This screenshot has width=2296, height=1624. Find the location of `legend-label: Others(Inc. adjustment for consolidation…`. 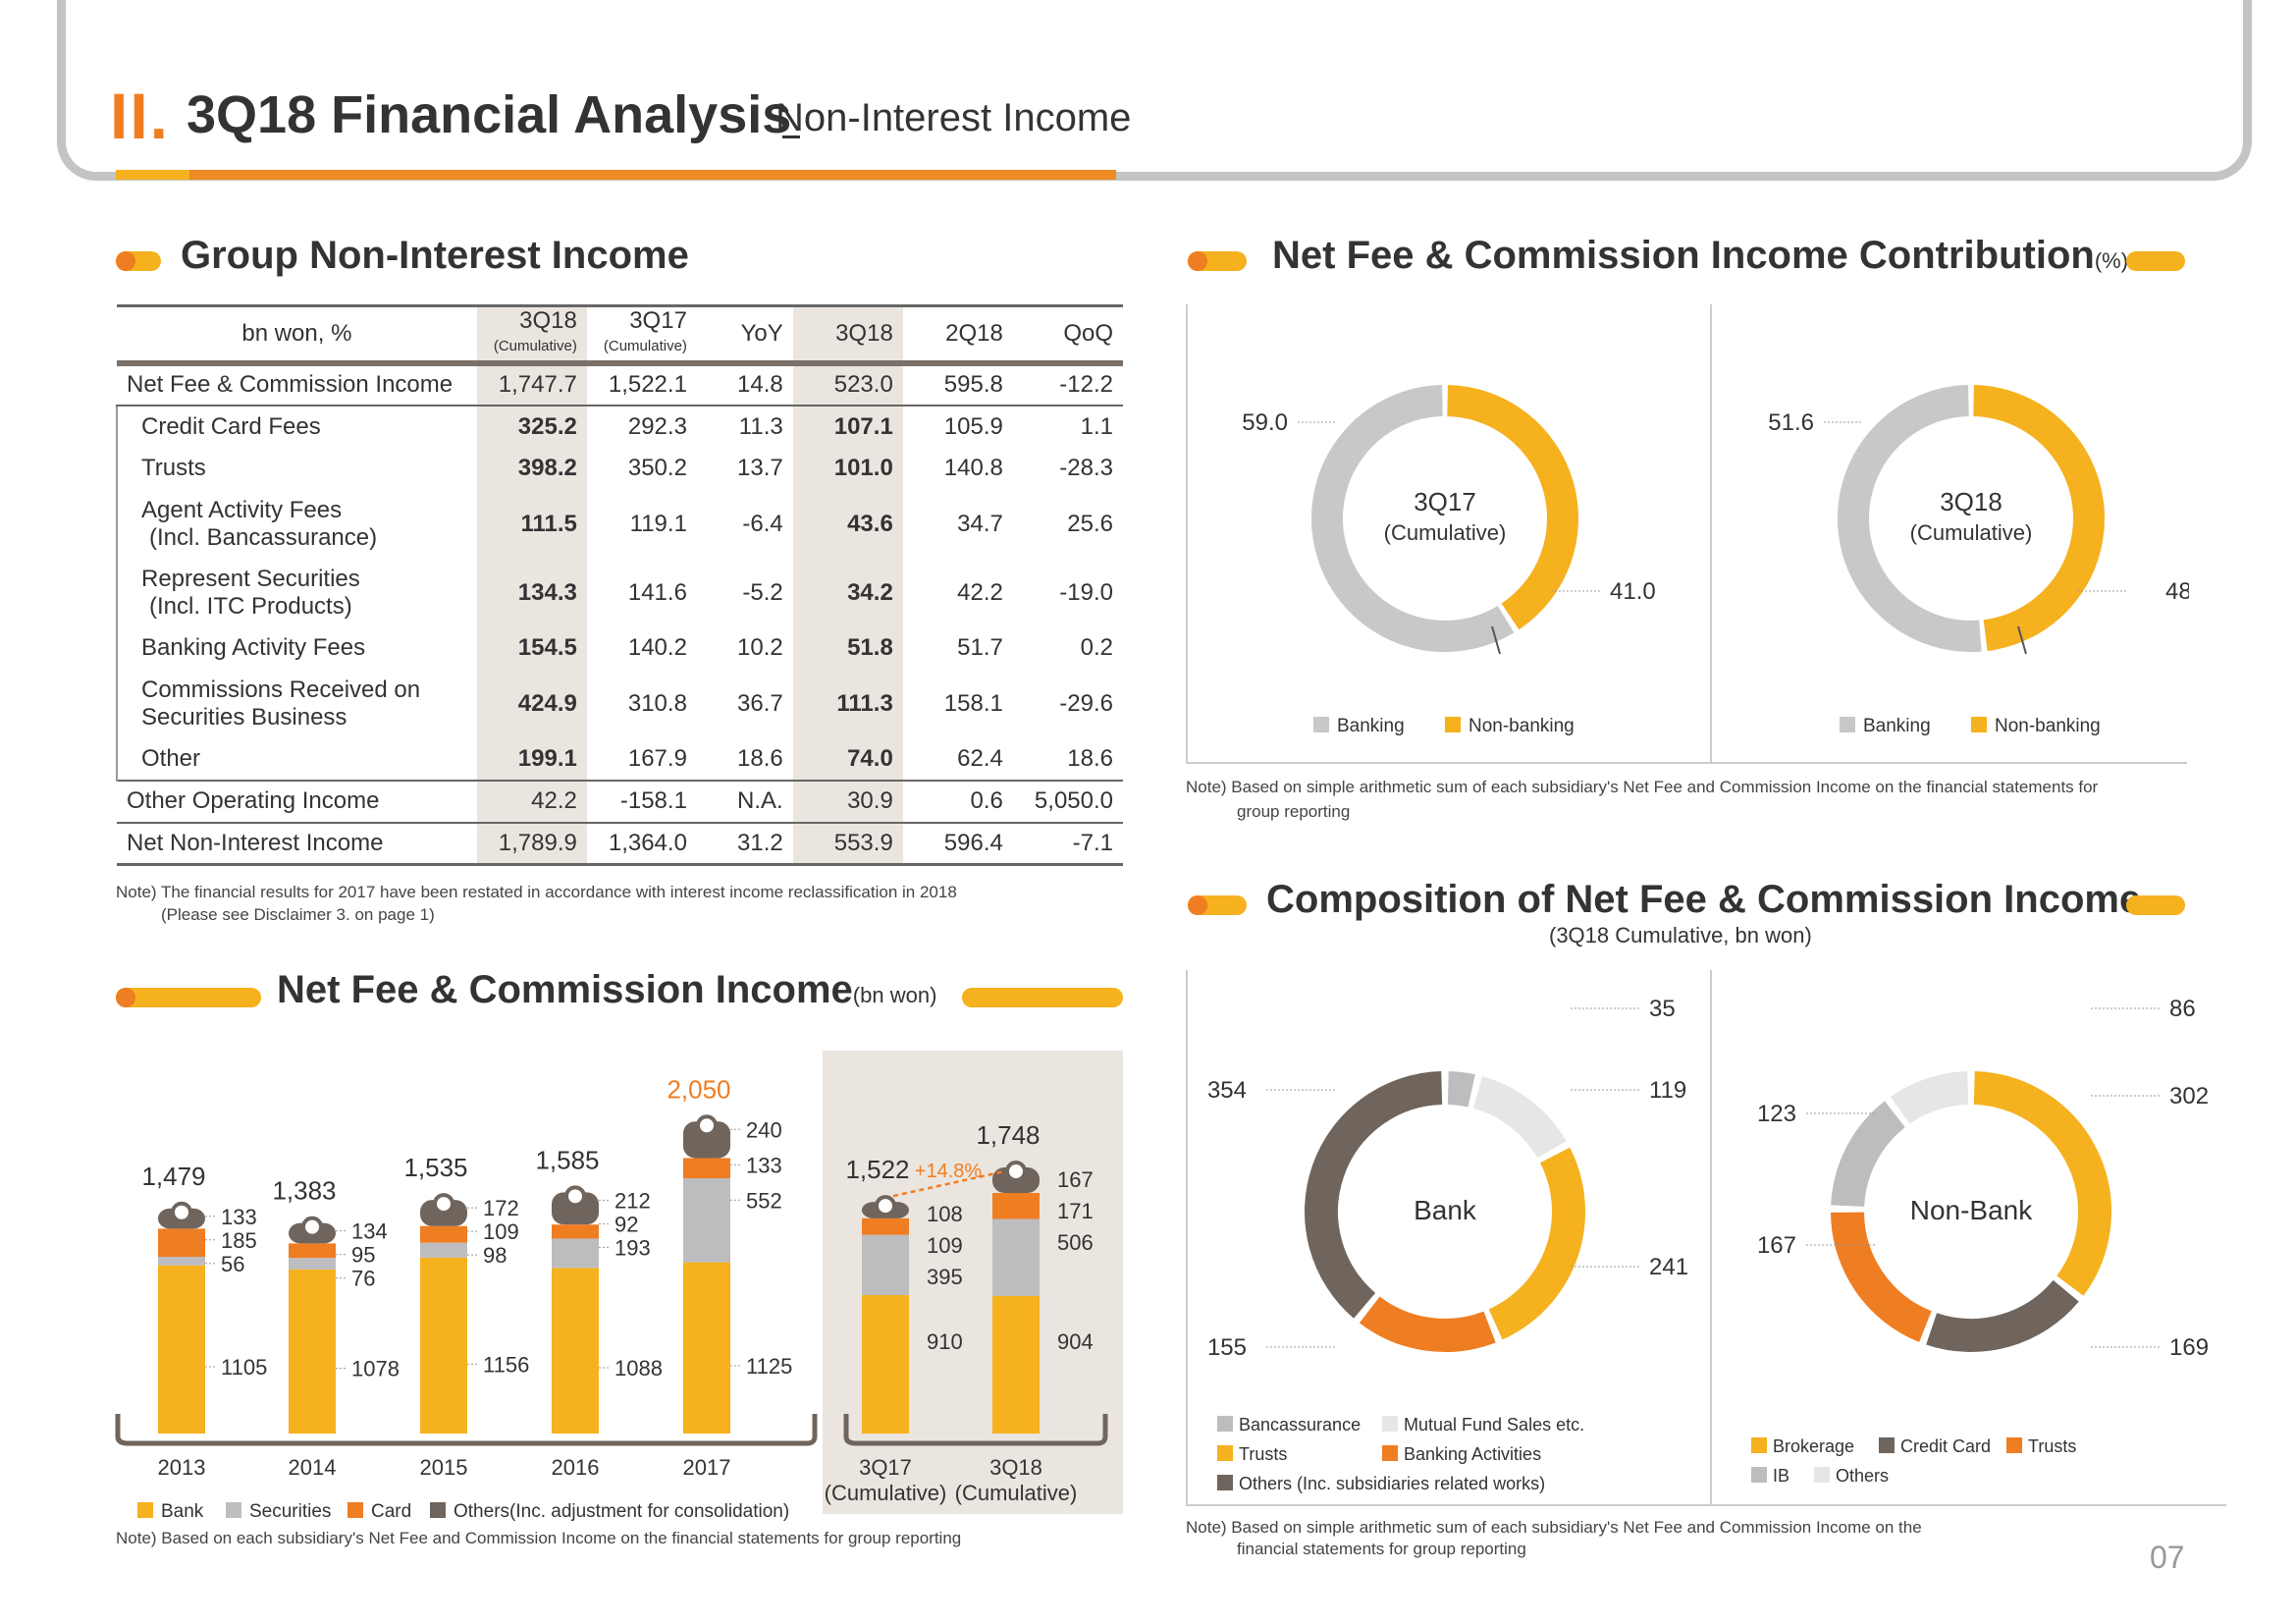

legend-label: Others(Inc. adjustment for consolidation… is located at coordinates (621, 1511).